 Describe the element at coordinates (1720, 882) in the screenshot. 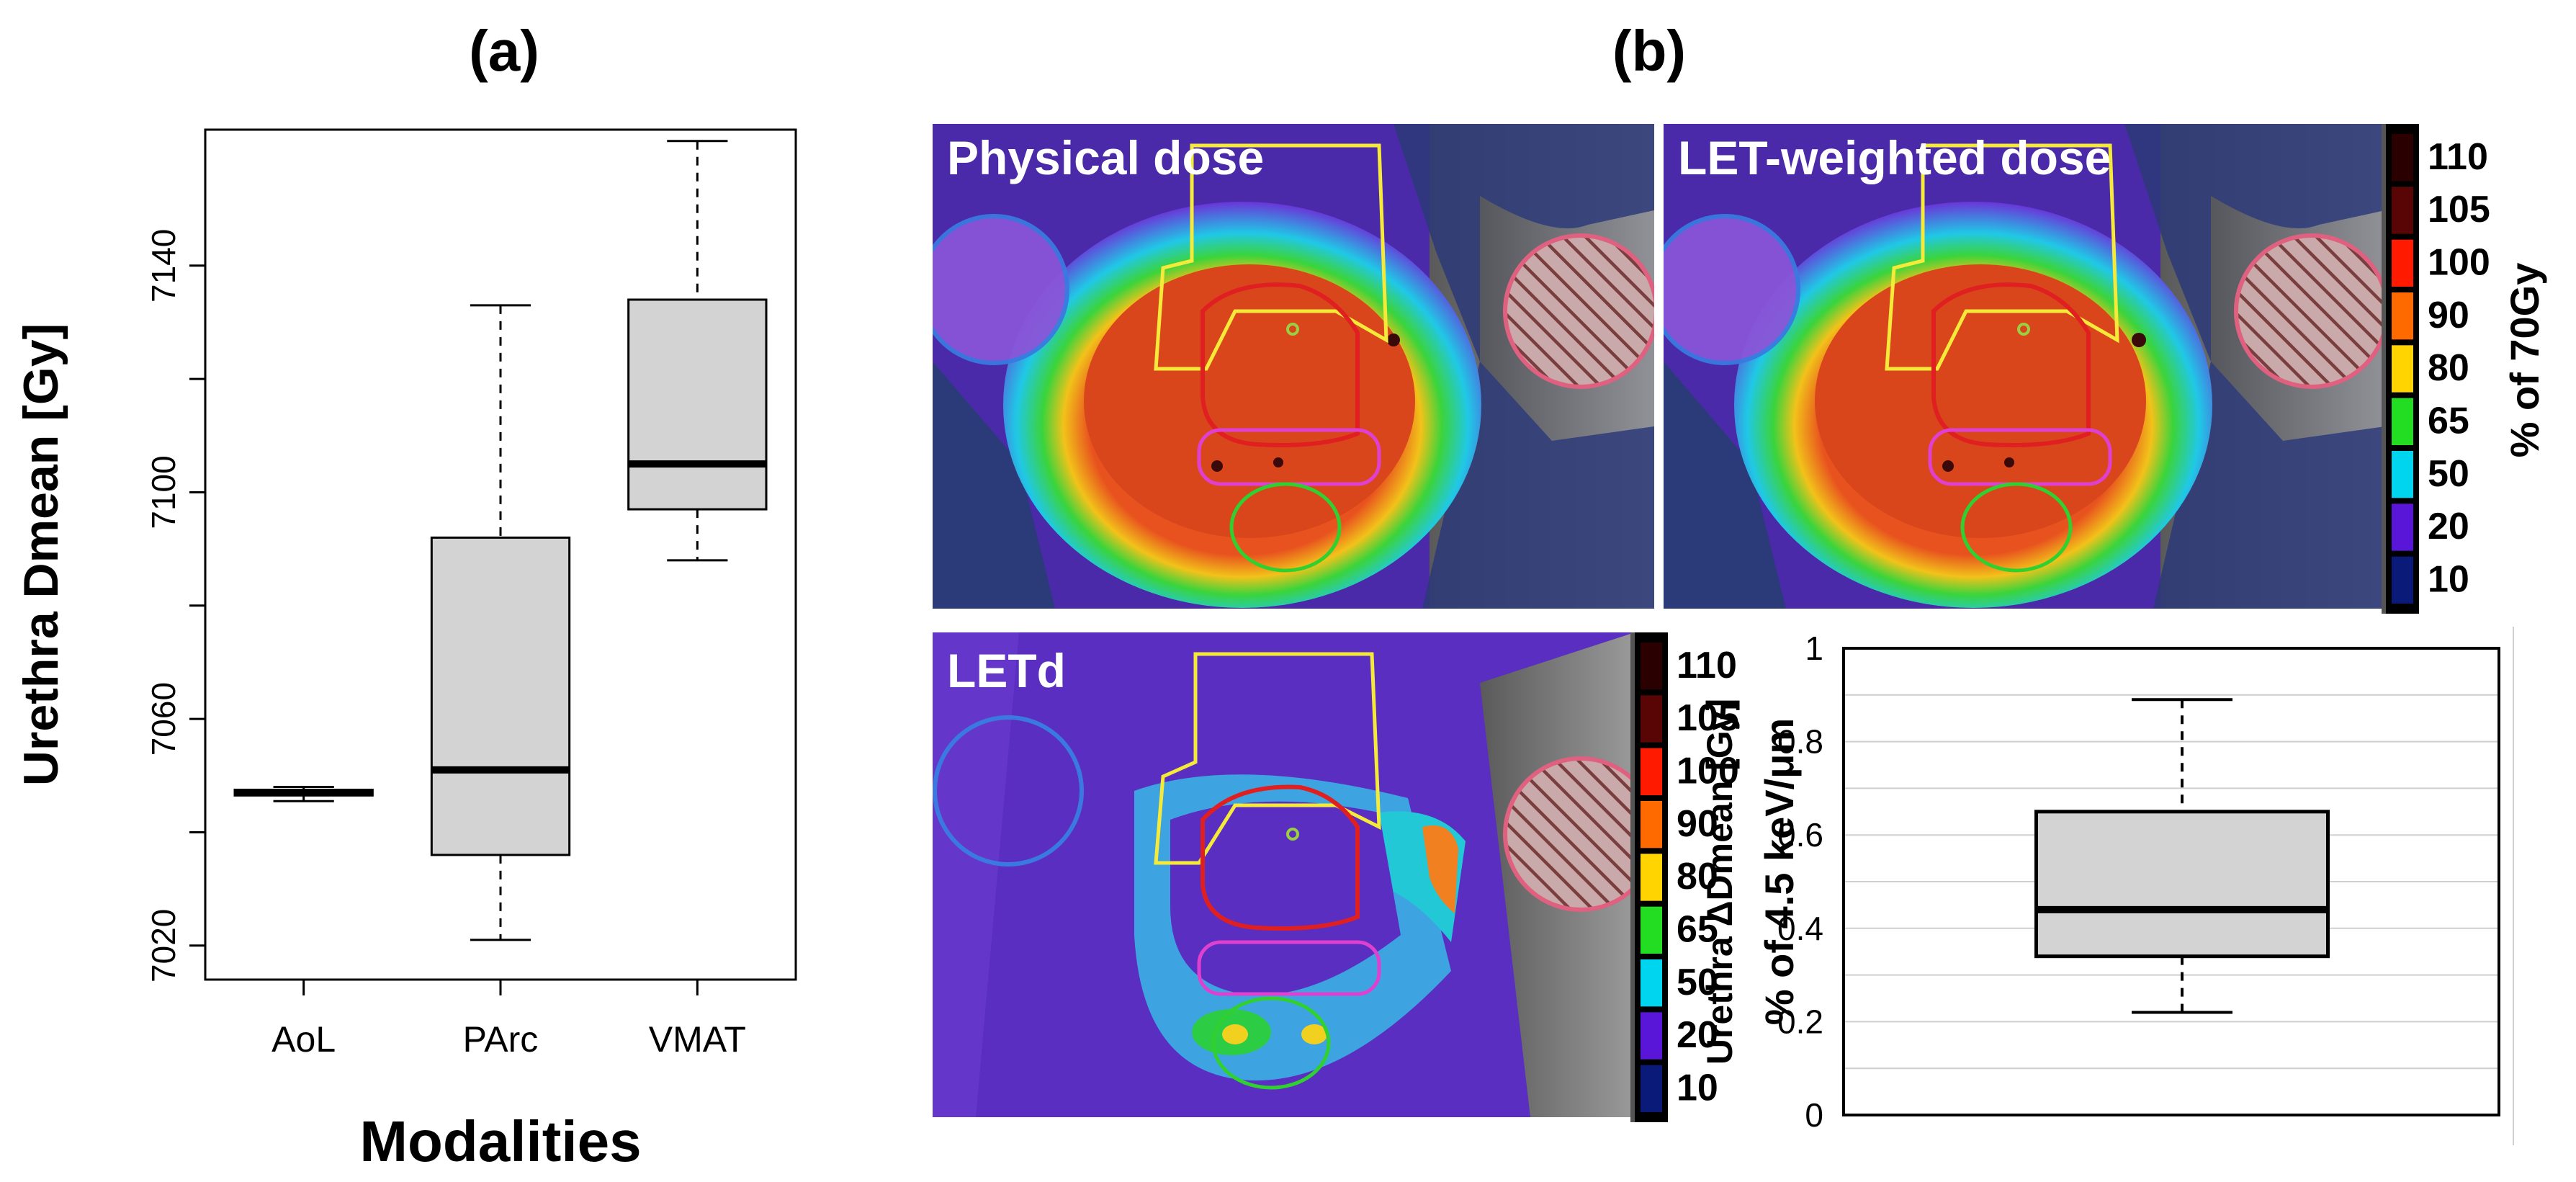

I see `chart-b-y-label: Urethra ΔDmean [Gy]` at that location.